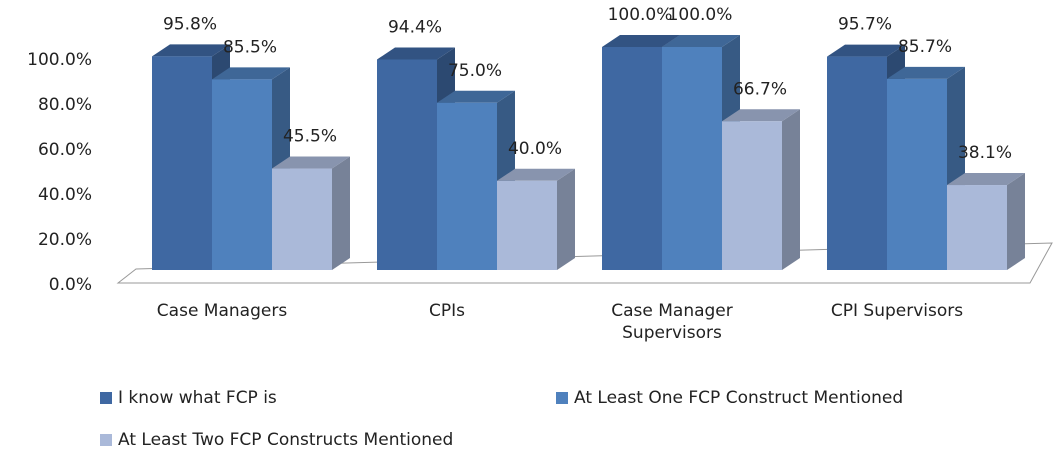 This screenshot has width=1054, height=455. I want to click on legend-label: At Least One FCP Construct Mentioned, so click(738, 398).